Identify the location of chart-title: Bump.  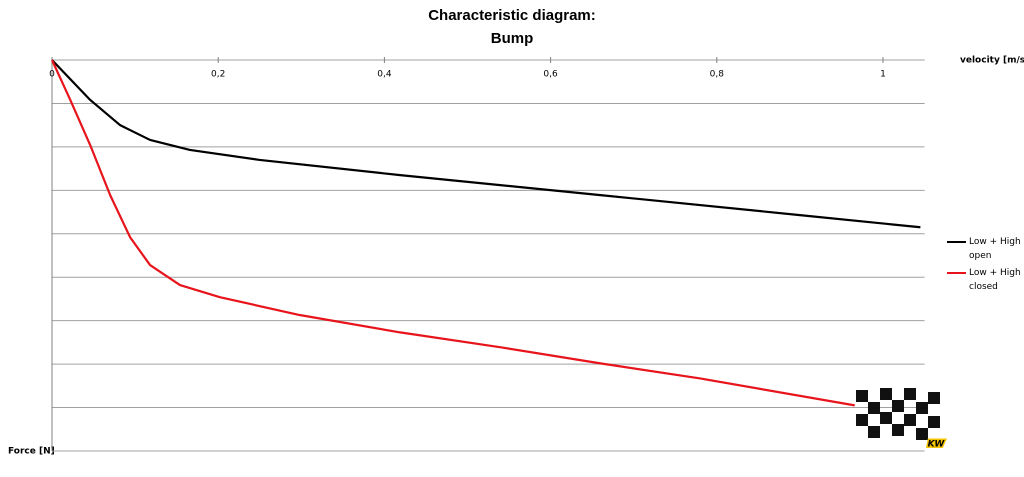
(512, 38).